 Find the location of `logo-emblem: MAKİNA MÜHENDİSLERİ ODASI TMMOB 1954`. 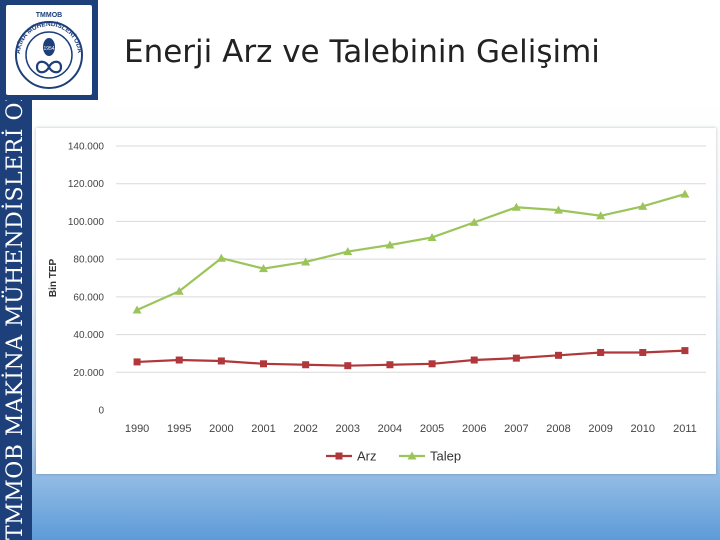

logo-emblem: MAKİNA MÜHENDİSLERİ ODASI TMMOB 1954 is located at coordinates (47, 47).